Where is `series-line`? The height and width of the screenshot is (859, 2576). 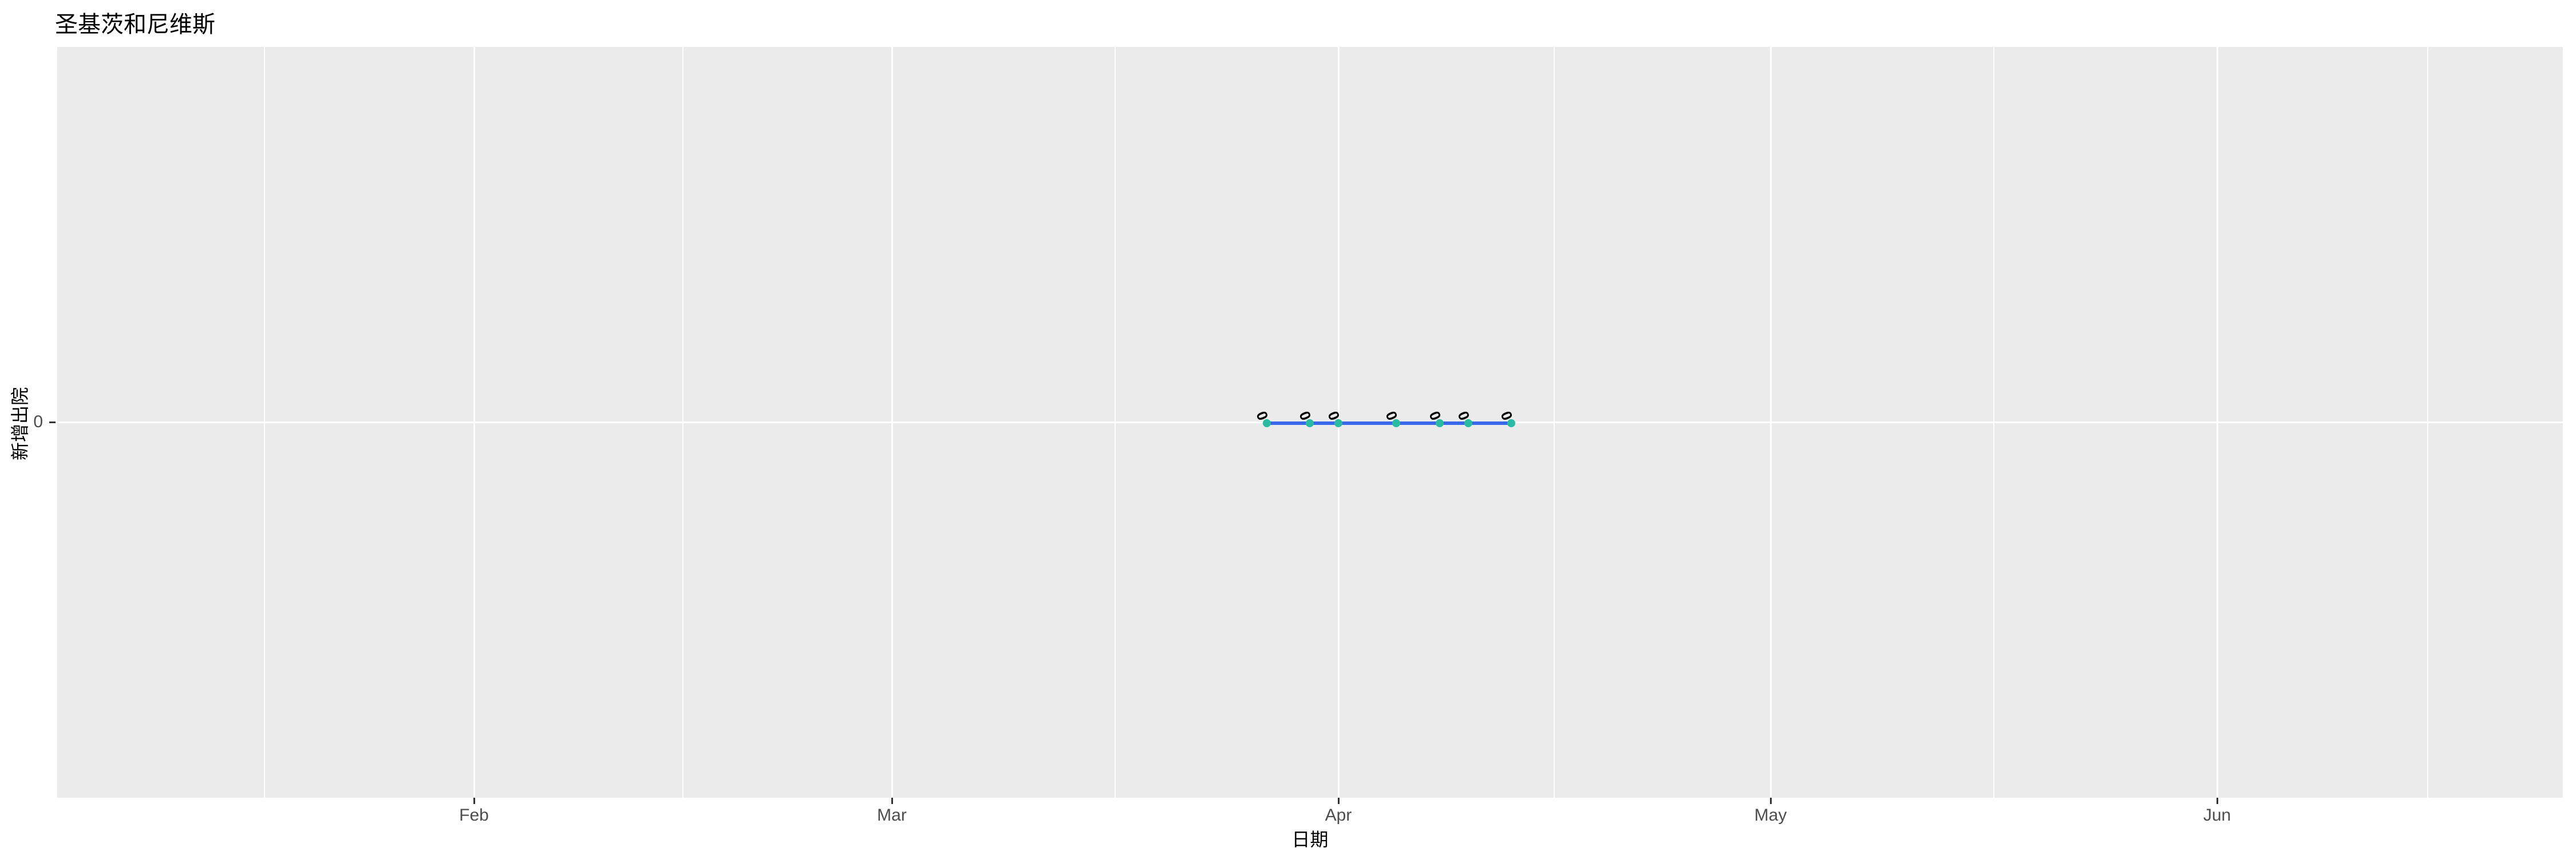
series-line is located at coordinates (1389, 423).